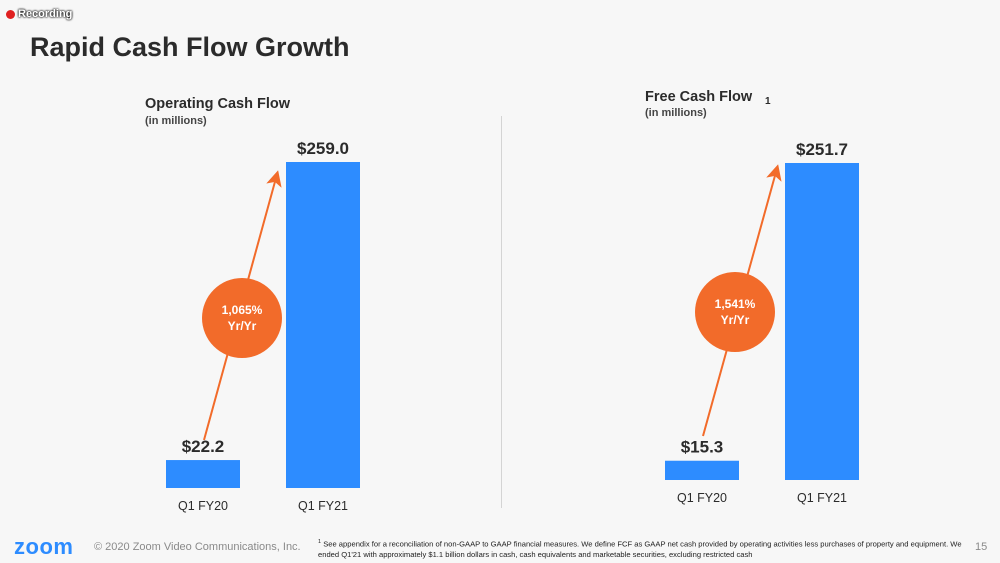 The height and width of the screenshot is (563, 1000). I want to click on free-cash-flow-growth-percent: 1,541%, so click(735, 304).